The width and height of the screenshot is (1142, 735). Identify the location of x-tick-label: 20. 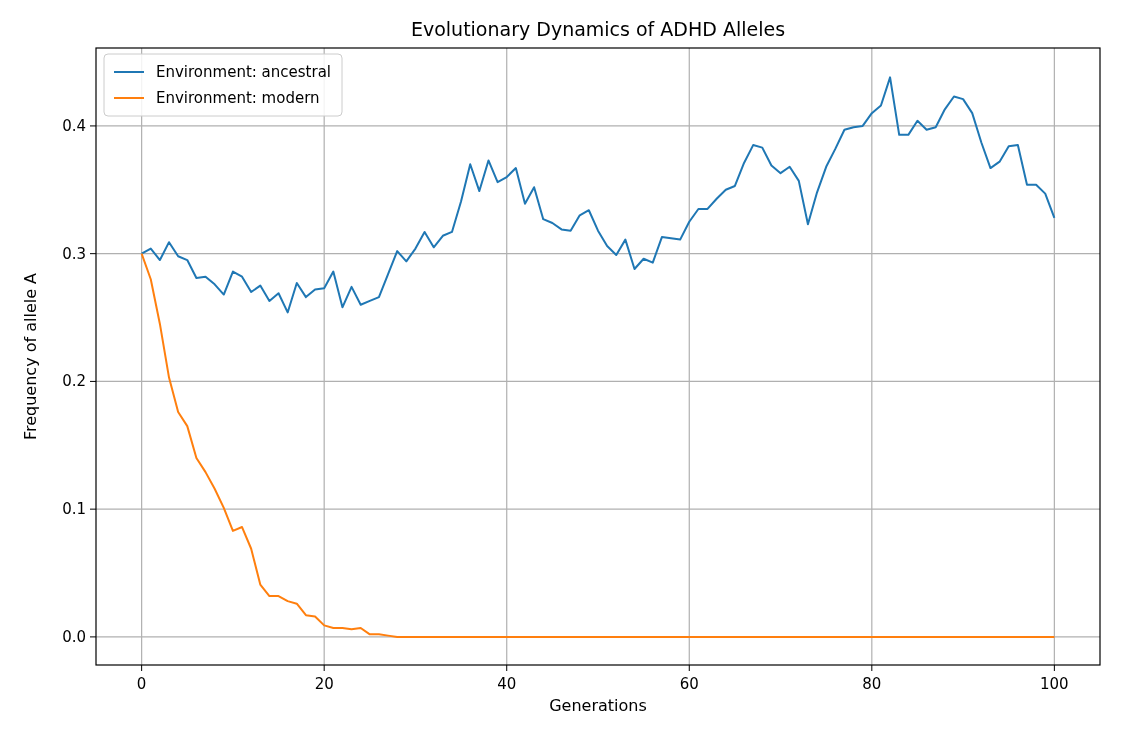
(324, 684).